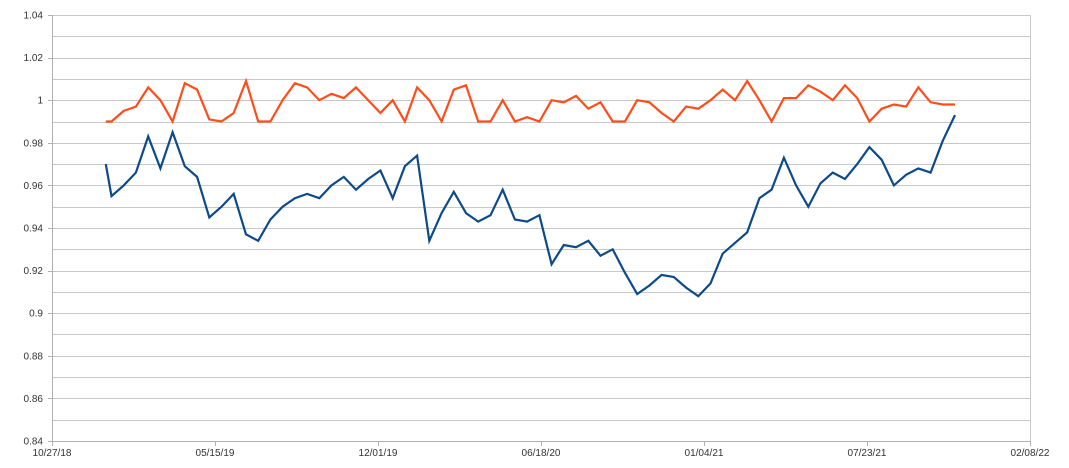 The width and height of the screenshot is (1069, 468). I want to click on y-tick-label: 1.04, so click(34, 16).